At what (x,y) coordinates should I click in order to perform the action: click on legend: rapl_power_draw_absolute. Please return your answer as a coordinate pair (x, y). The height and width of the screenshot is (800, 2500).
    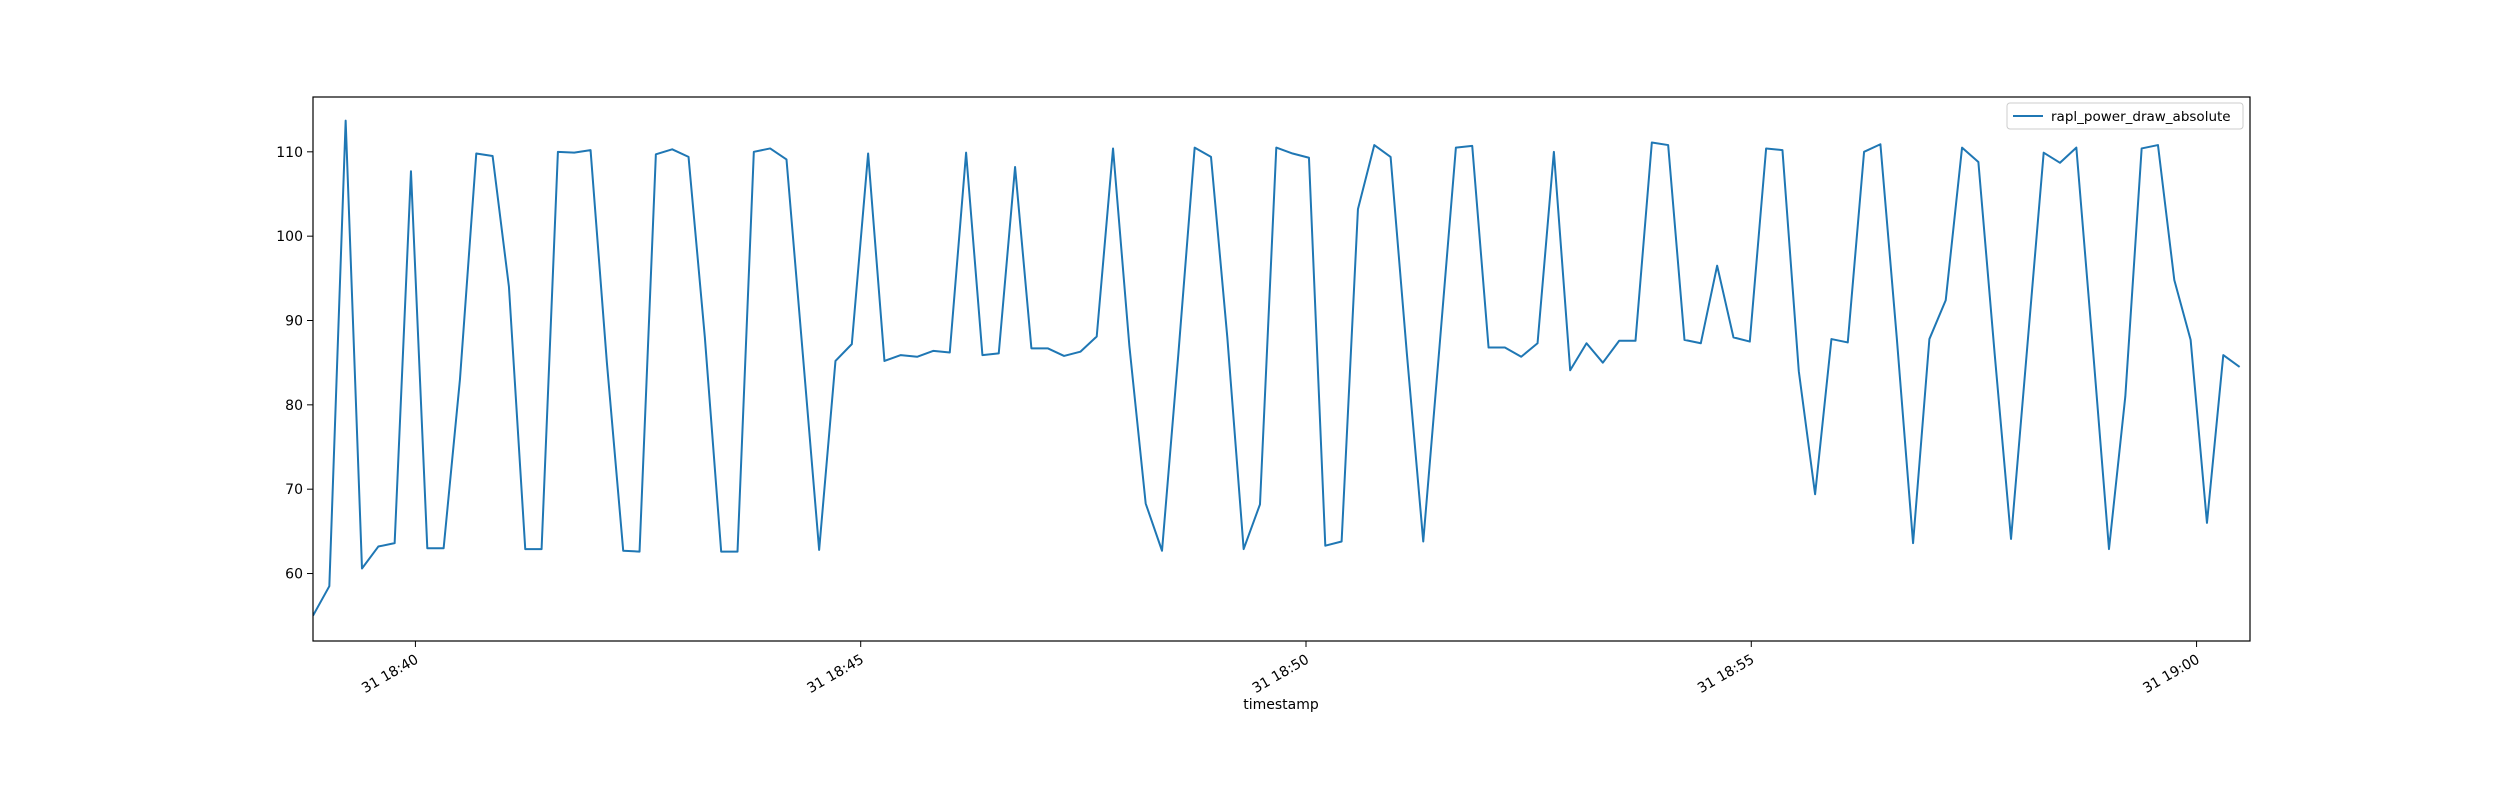
    Looking at the image, I should click on (2125, 116).